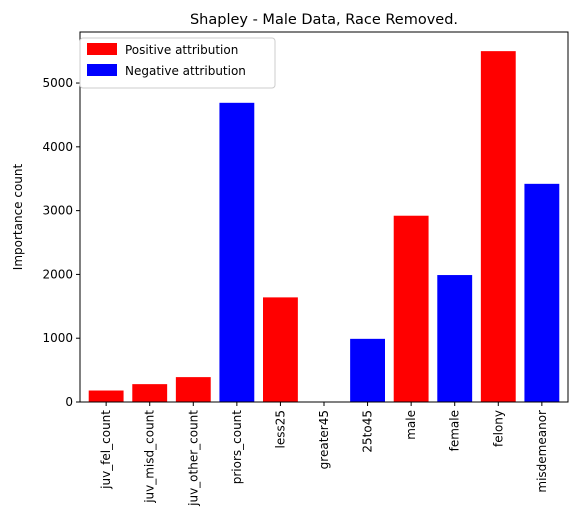 This screenshot has width=580, height=532. I want to click on x-tick-label-juv_misd_count: juv_misd_count, so click(150, 457).